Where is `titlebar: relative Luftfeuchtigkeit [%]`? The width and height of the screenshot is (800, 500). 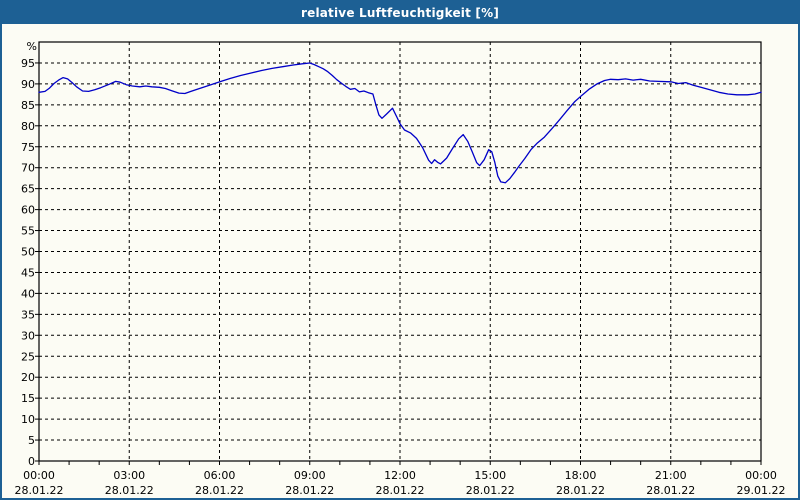 titlebar: relative Luftfeuchtigkeit [%] is located at coordinates (400, 13).